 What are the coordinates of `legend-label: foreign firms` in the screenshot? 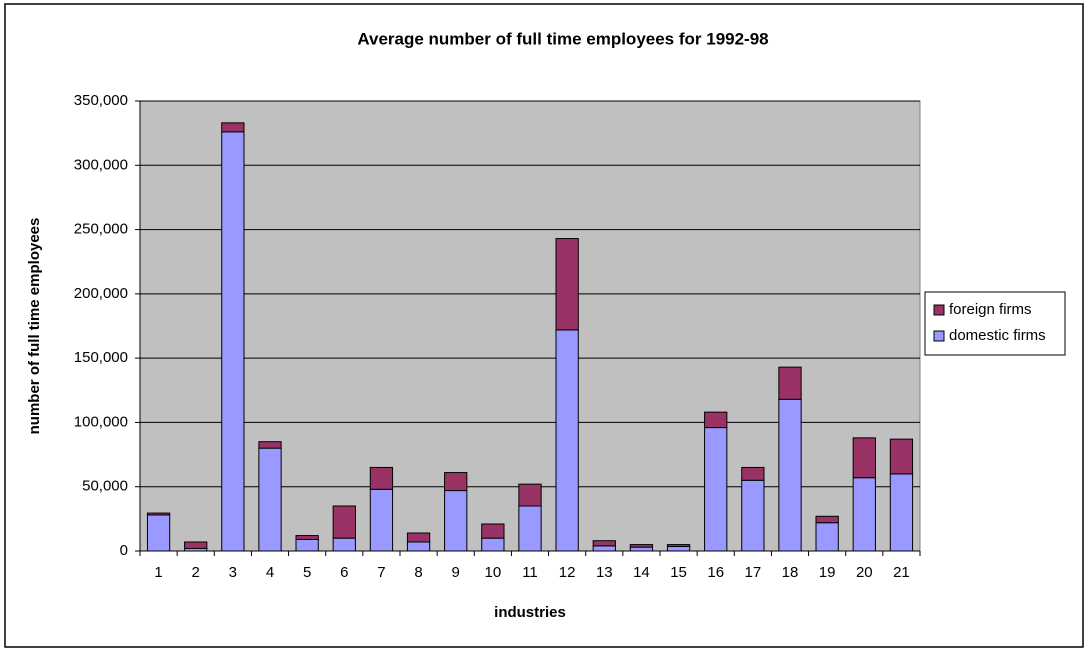 It's located at (990, 309).